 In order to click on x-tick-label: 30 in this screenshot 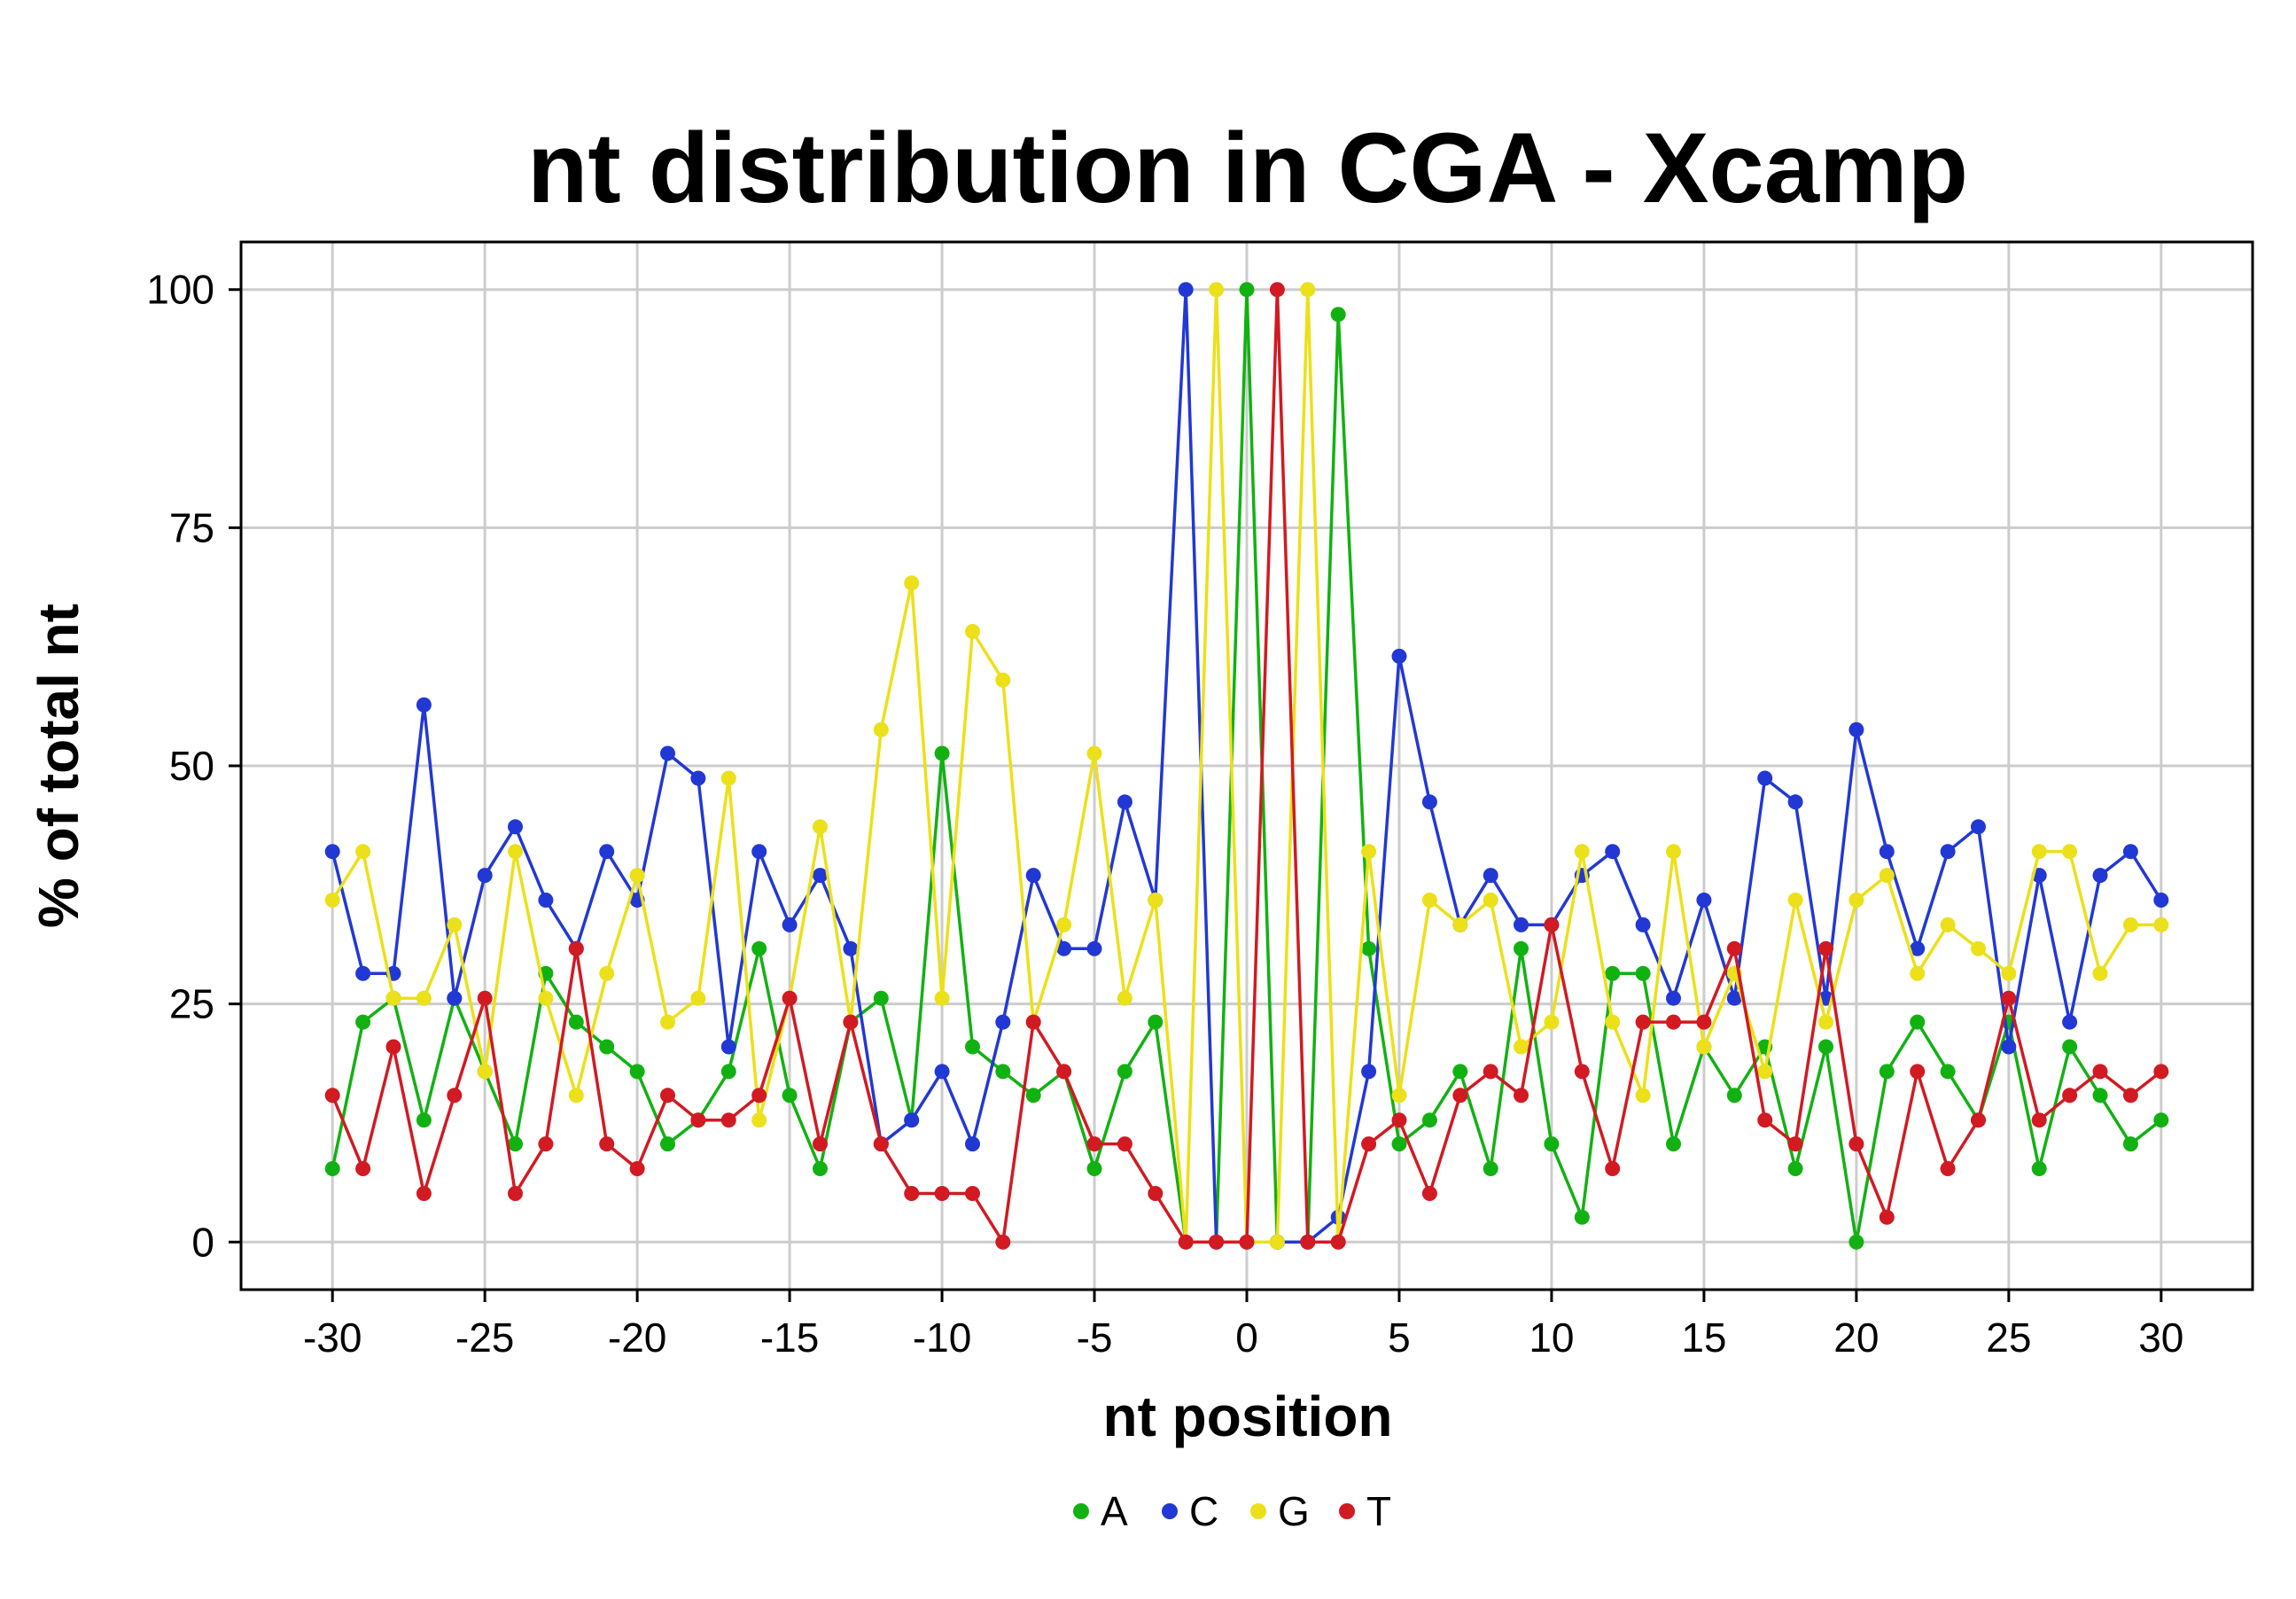, I will do `click(2160, 1337)`.